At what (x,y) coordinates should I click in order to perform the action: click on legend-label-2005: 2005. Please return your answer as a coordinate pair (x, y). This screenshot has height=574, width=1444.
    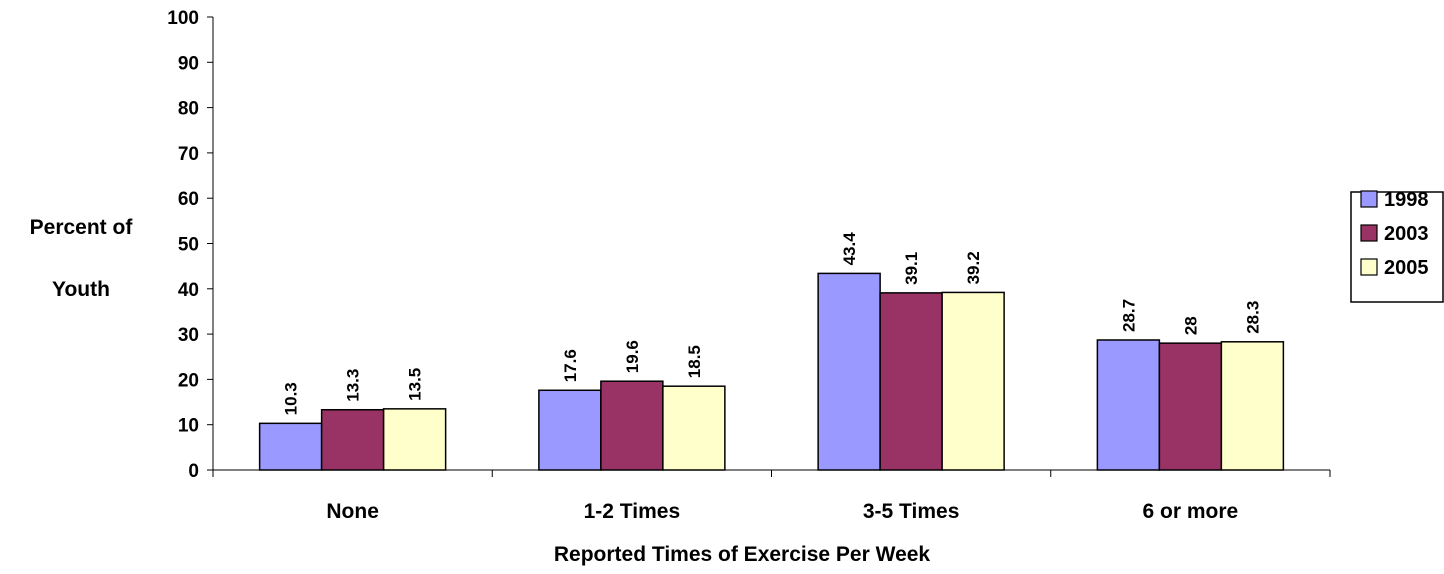
    Looking at the image, I should click on (1406, 268).